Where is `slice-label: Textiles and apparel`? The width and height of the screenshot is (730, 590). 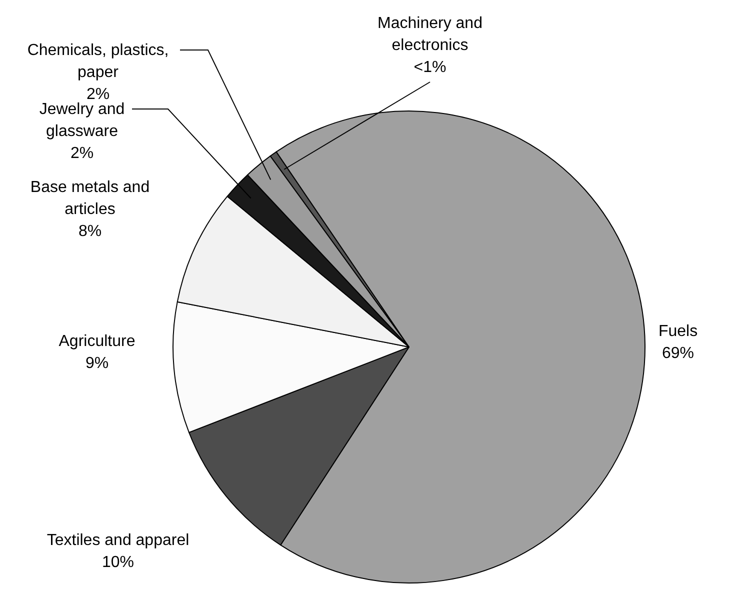 slice-label: Textiles and apparel is located at coordinates (118, 540).